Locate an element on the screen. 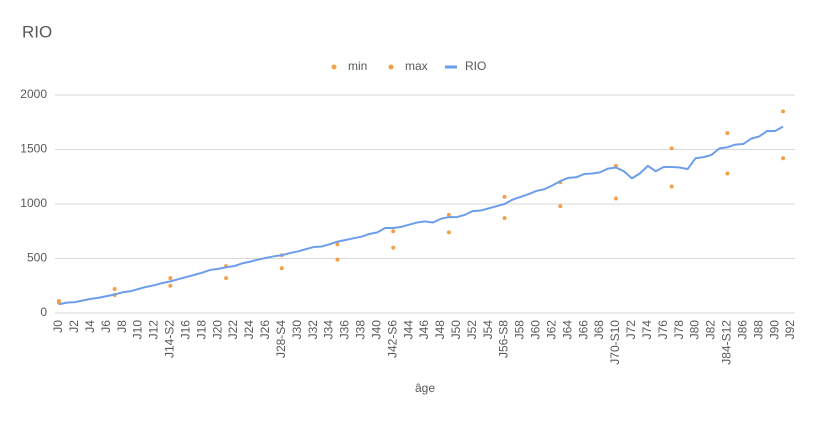 The image size is (815, 423). x-tick-label: J76 is located at coordinates (663, 330).